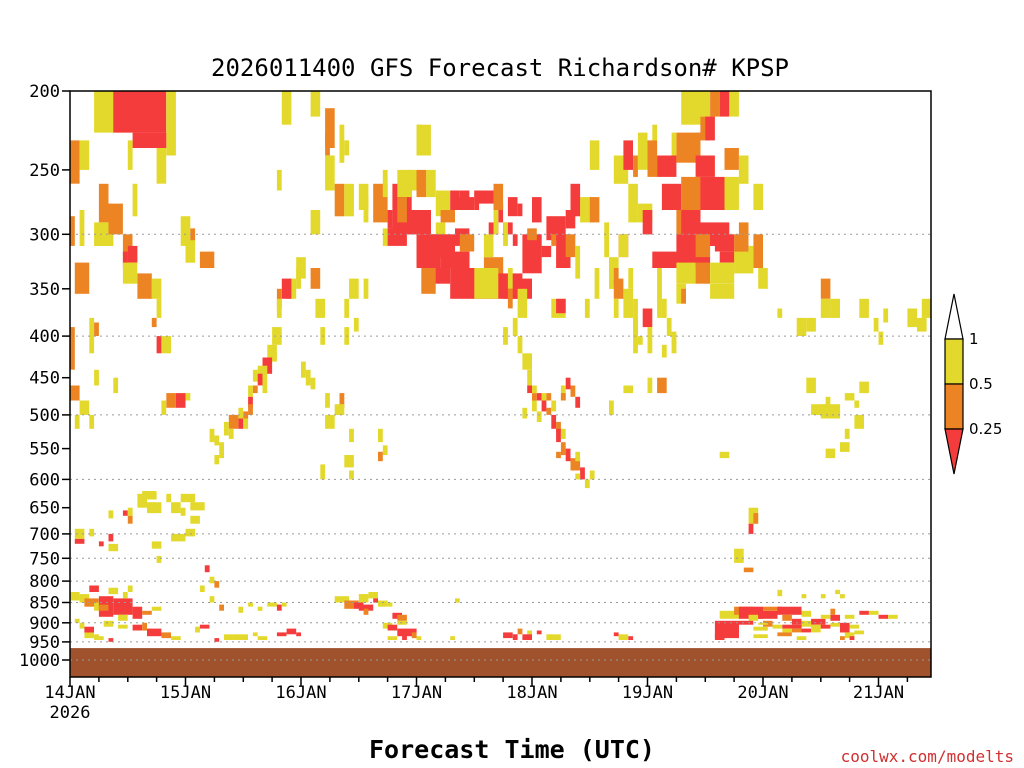 The height and width of the screenshot is (768, 1024). What do you see at coordinates (300, 693) in the screenshot?
I see `x-tick-label: 16JAN` at bounding box center [300, 693].